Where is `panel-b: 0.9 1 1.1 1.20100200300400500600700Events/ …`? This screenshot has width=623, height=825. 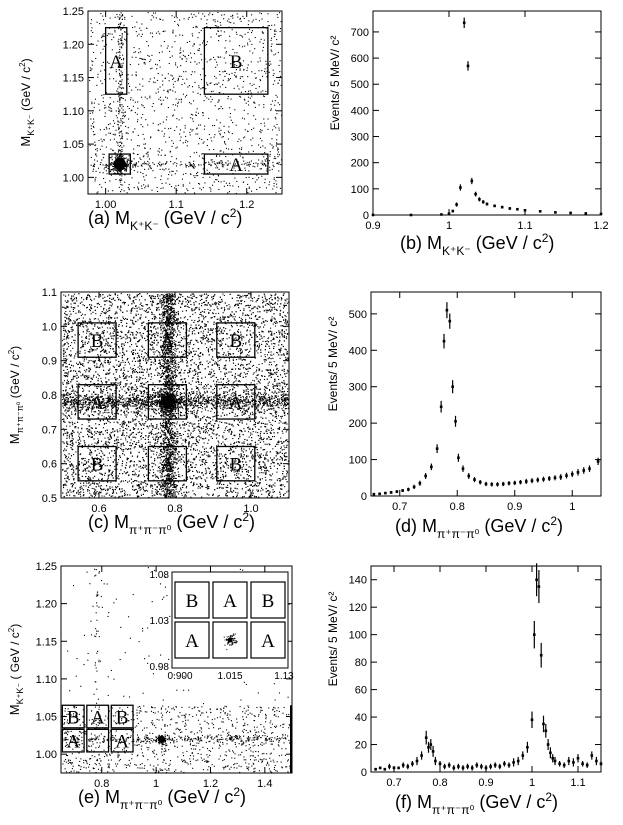
panel-b: 0.9 1 1.1 1.20100200300400500600700Events/ … is located at coordinates (468, 134).